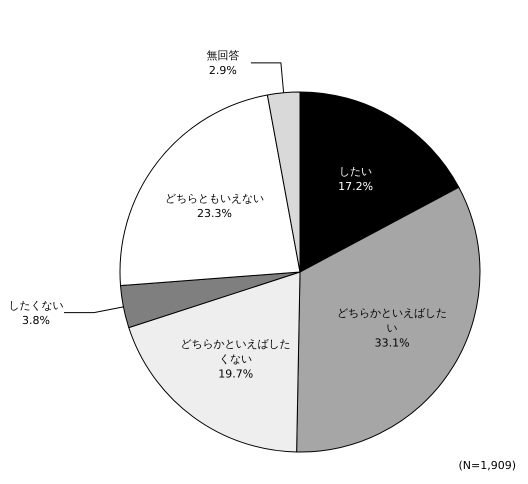 The image size is (528, 484). Describe the element at coordinates (235, 374) in the screenshot. I see `data-label: 19.7%` at that location.